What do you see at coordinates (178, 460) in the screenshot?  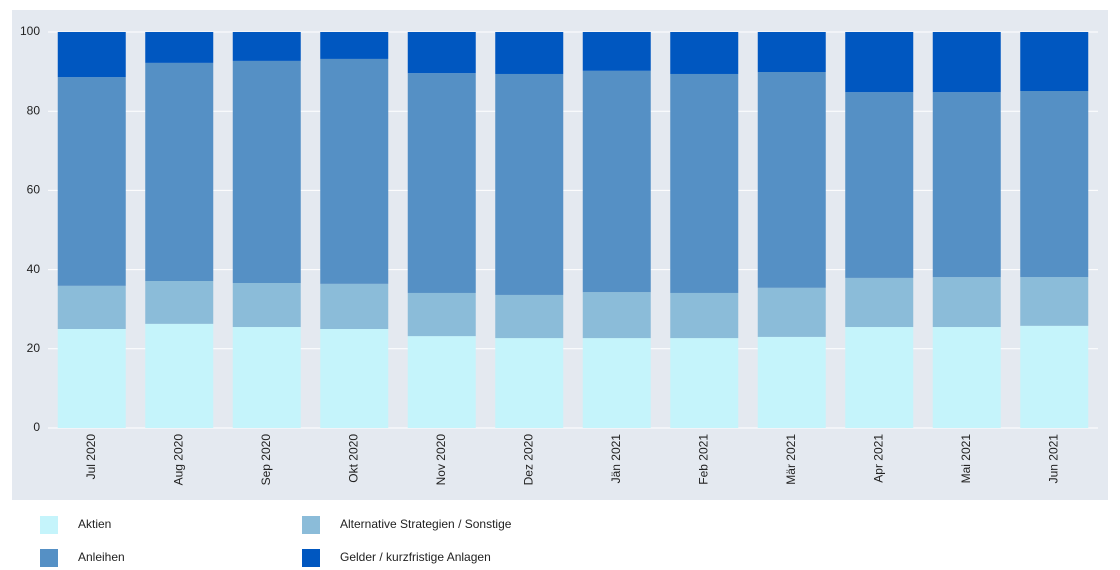 I see `x-tick-label: Aug 2020` at bounding box center [178, 460].